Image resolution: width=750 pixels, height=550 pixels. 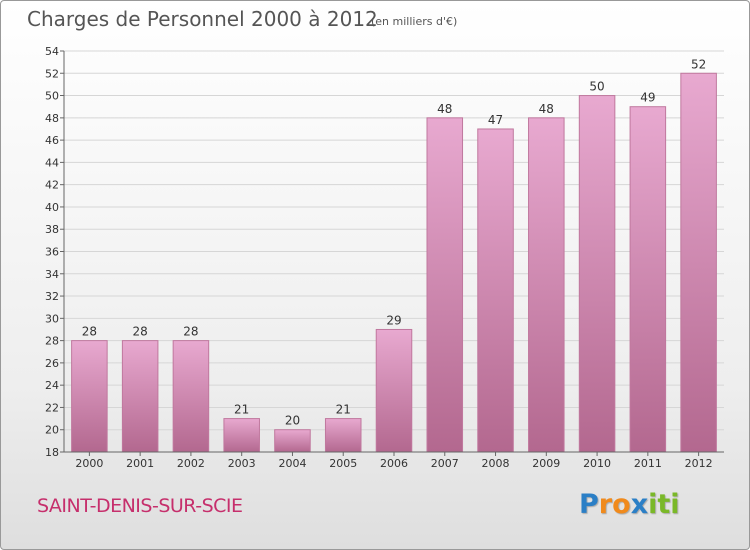 I want to click on chart-title: Charges de Personnel 2000 à 2012, so click(x=202, y=19).